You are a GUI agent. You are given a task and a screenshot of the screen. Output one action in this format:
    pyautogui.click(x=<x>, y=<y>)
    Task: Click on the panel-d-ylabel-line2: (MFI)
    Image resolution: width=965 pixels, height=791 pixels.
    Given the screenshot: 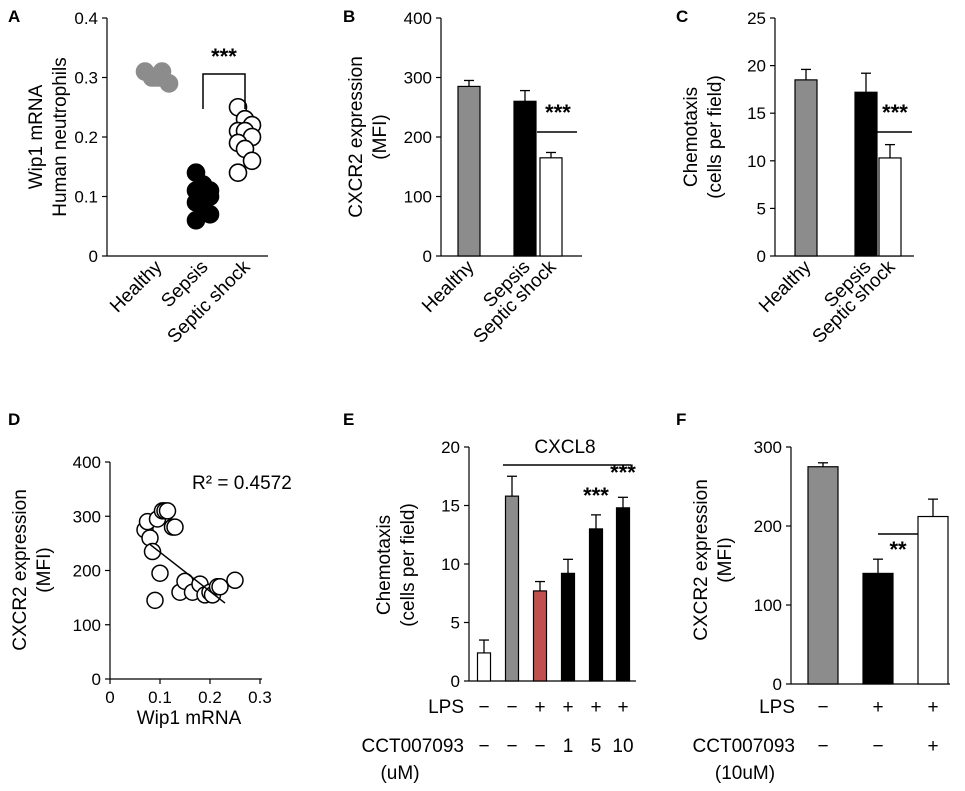 What is the action you would take?
    pyautogui.click(x=44, y=569)
    